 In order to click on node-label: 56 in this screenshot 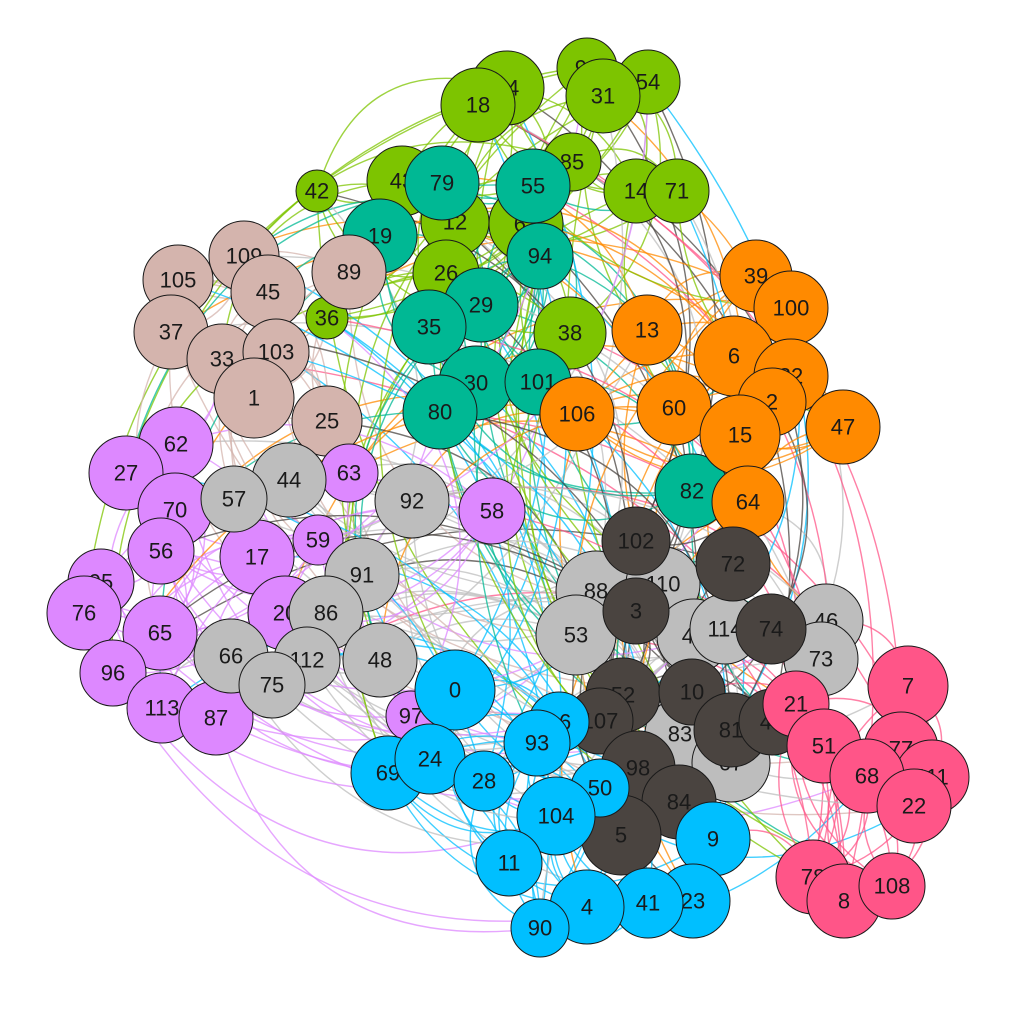, I will do `click(161, 551)`.